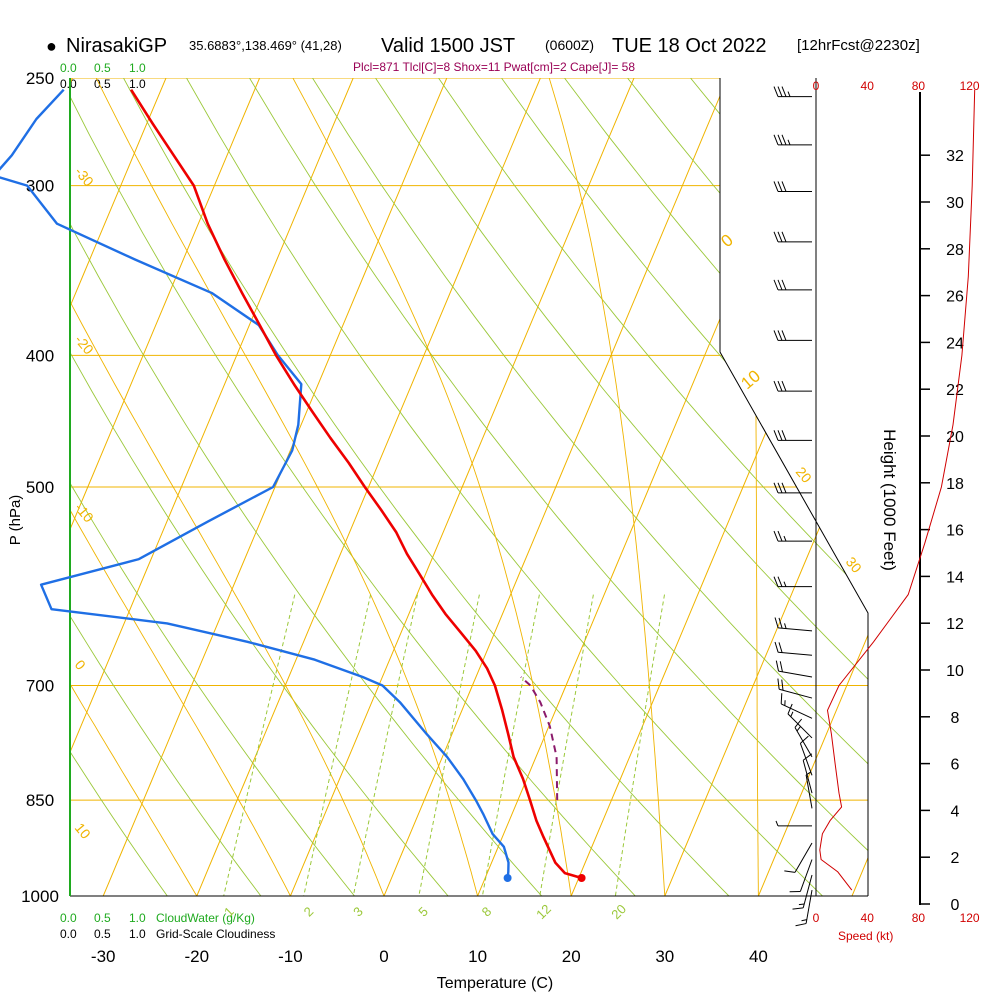 The image size is (1000, 1000). What do you see at coordinates (955, 718) in the screenshot?
I see `height-tick-label: 8` at bounding box center [955, 718].